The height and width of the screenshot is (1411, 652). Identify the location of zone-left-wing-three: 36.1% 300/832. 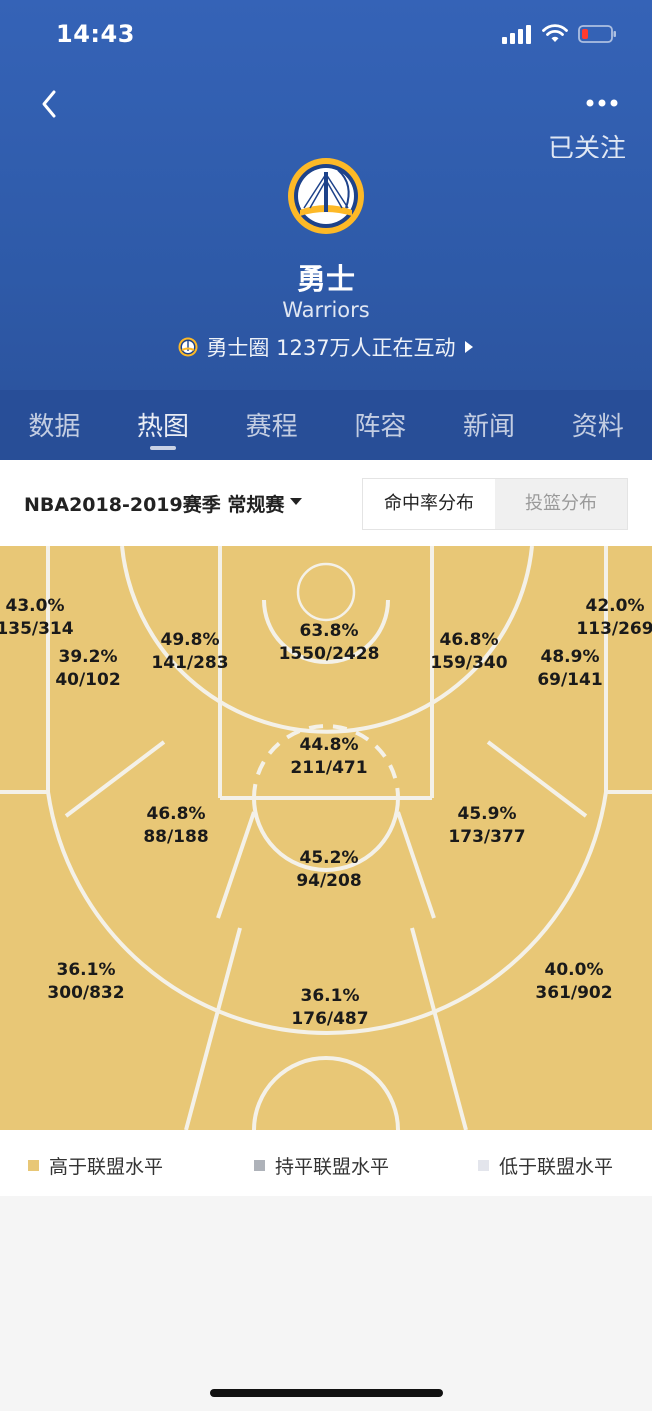
(86, 981).